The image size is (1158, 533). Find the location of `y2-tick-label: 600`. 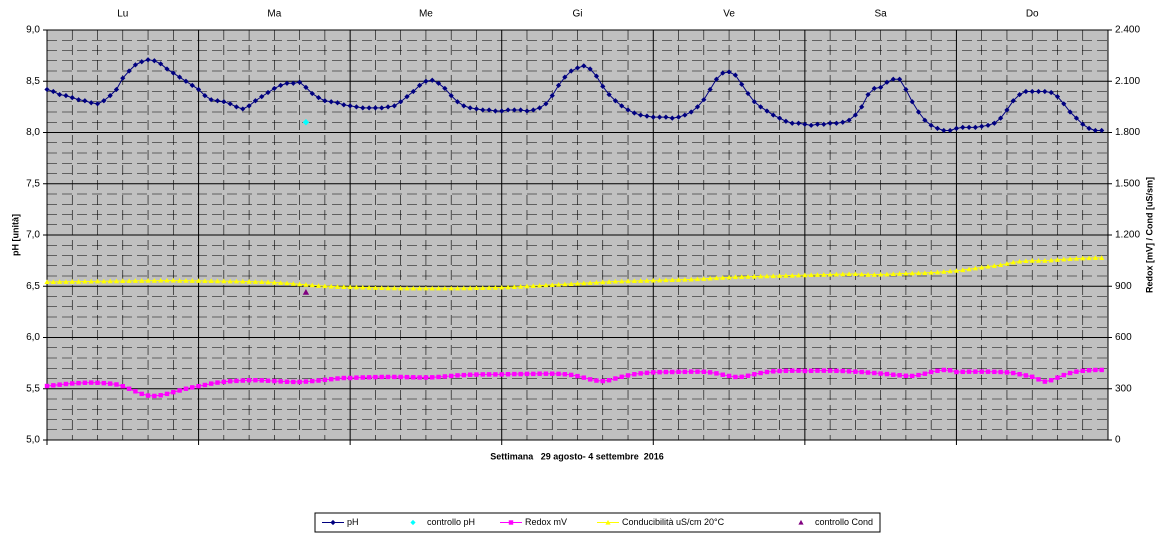

y2-tick-label: 600 is located at coordinates (1123, 337).